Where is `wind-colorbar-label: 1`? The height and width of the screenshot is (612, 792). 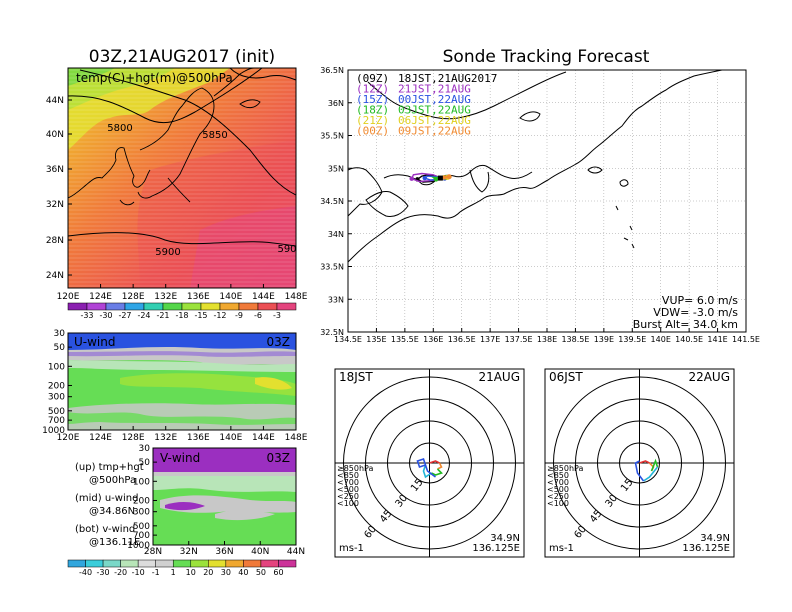 wind-colorbar-label: 1 is located at coordinates (173, 572).